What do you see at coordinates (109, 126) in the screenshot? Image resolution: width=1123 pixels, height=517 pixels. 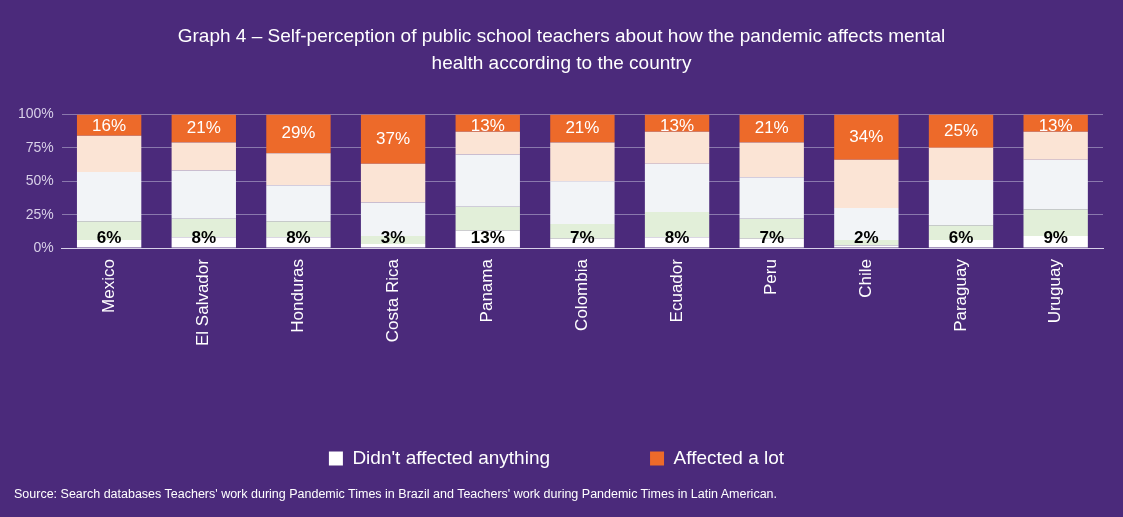 I see `data-label: 16%` at bounding box center [109, 126].